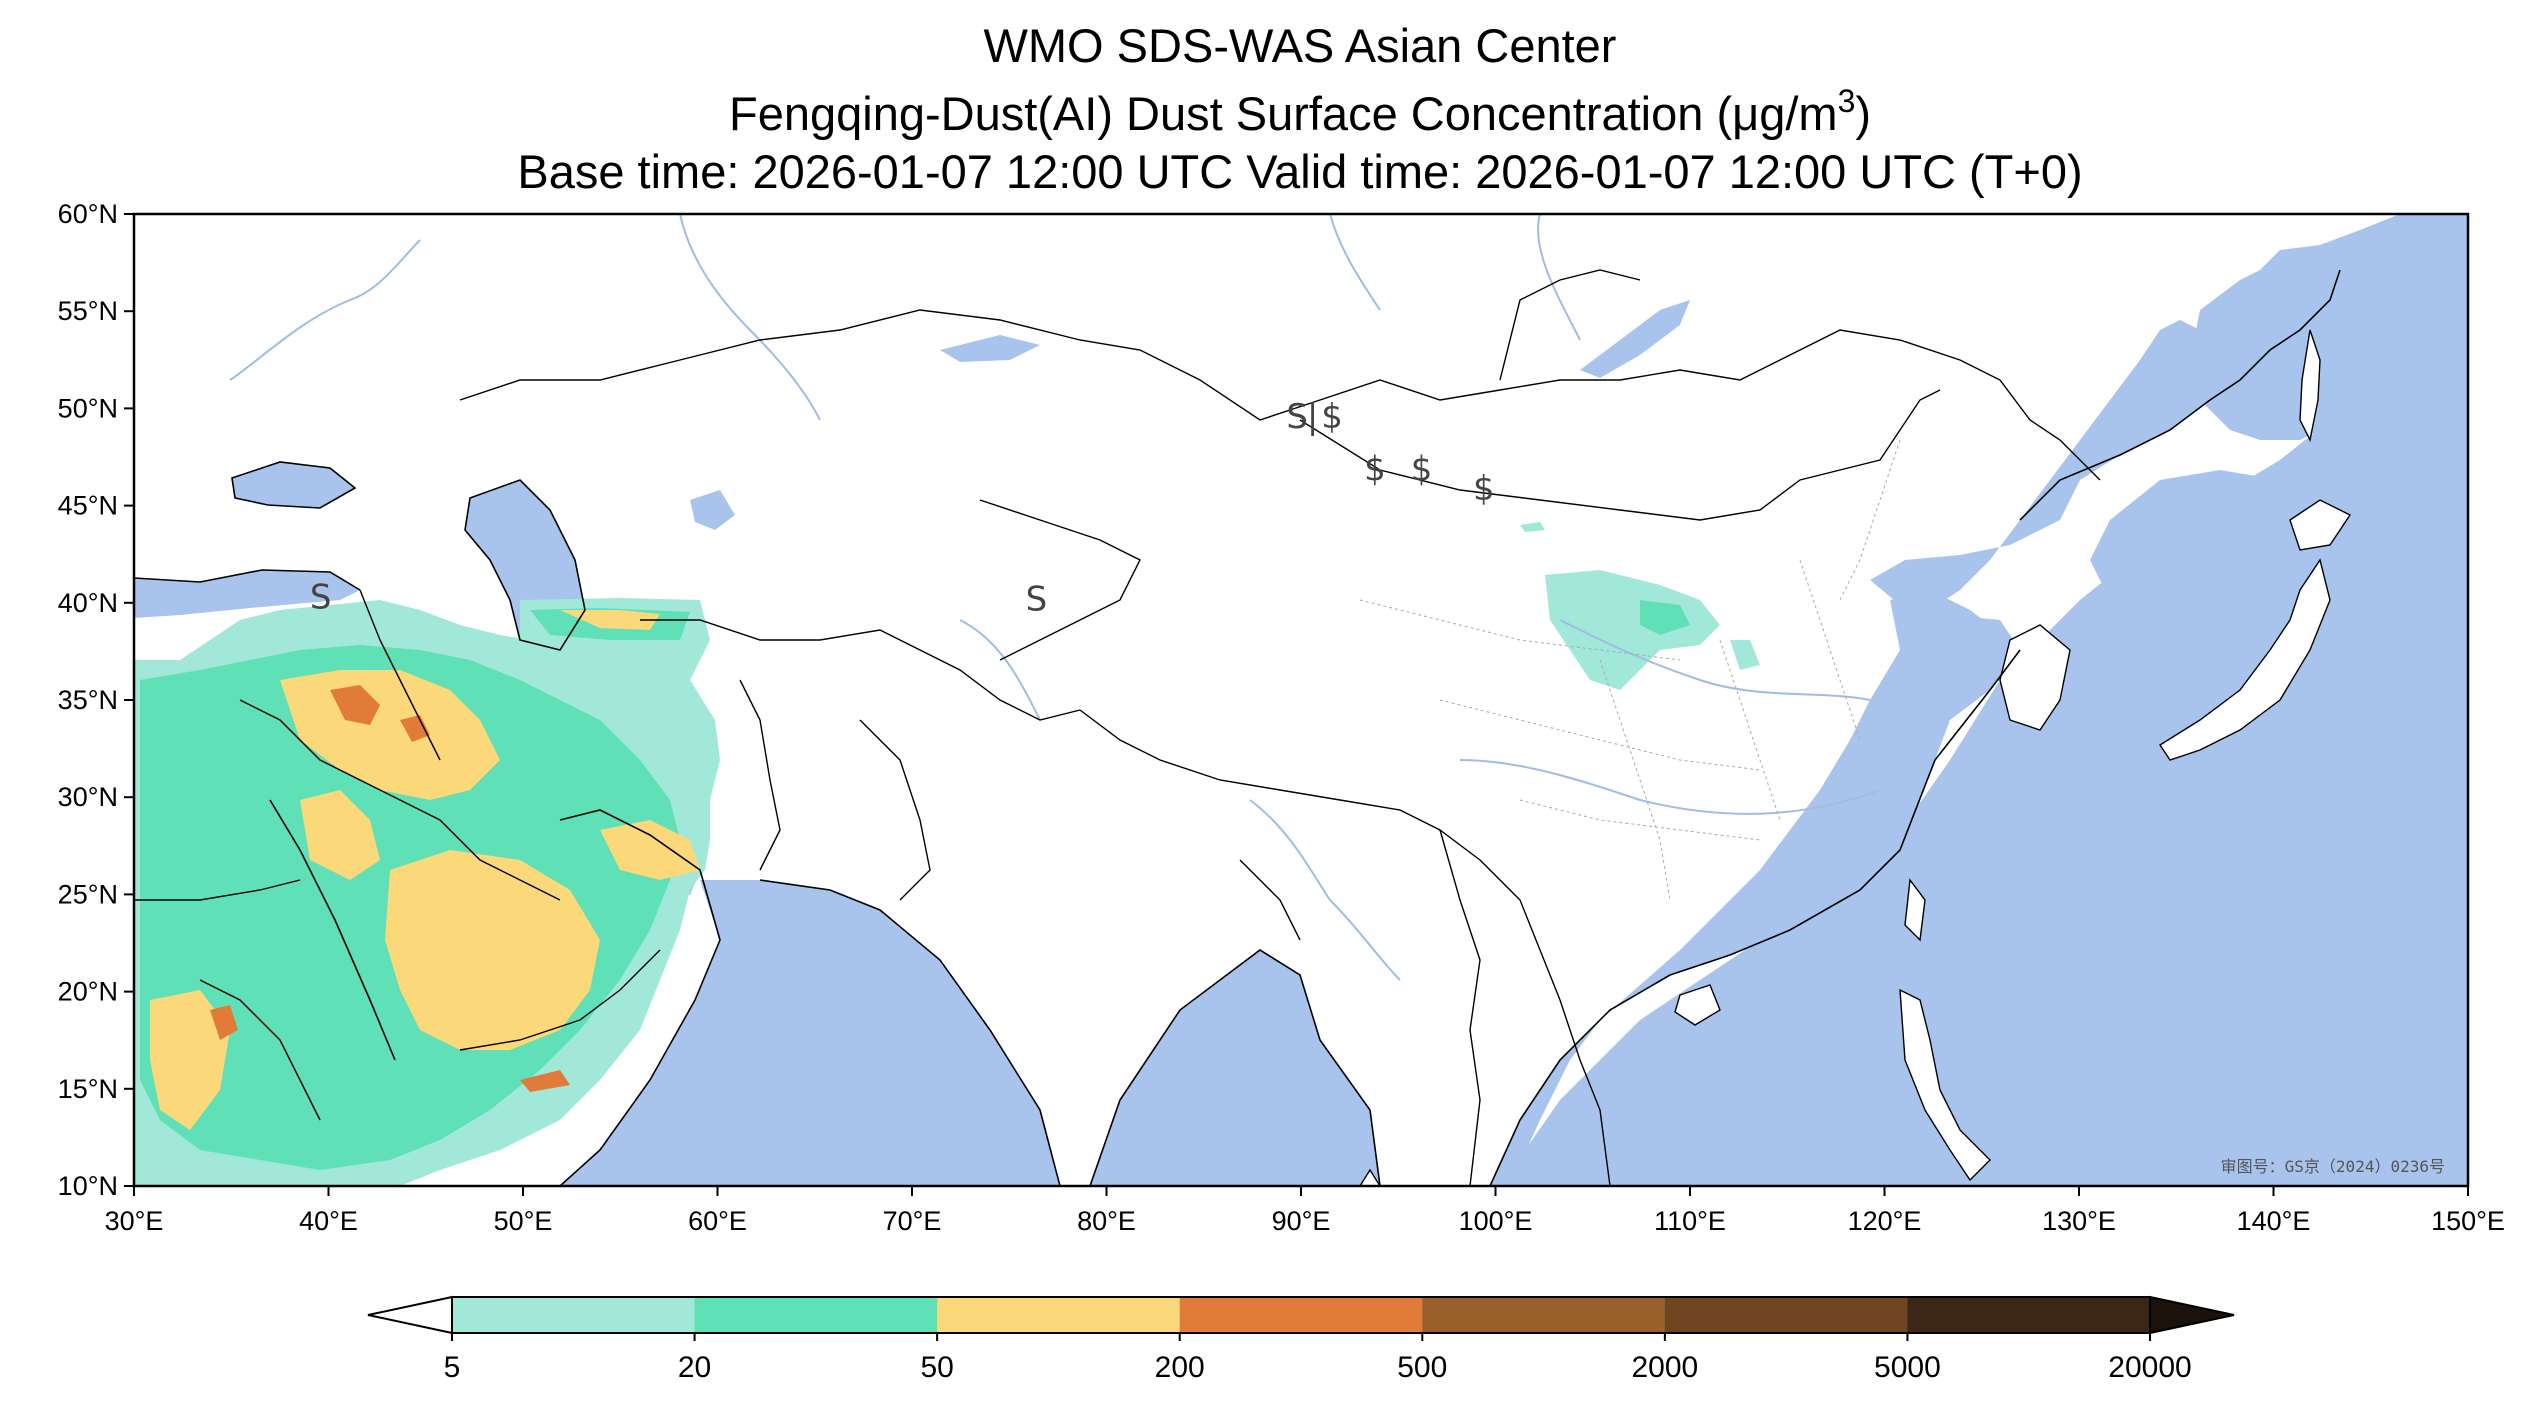 The width and height of the screenshot is (2534, 1421). What do you see at coordinates (694, 1367) in the screenshot?
I see `colorbar-tick-label: 20` at bounding box center [694, 1367].